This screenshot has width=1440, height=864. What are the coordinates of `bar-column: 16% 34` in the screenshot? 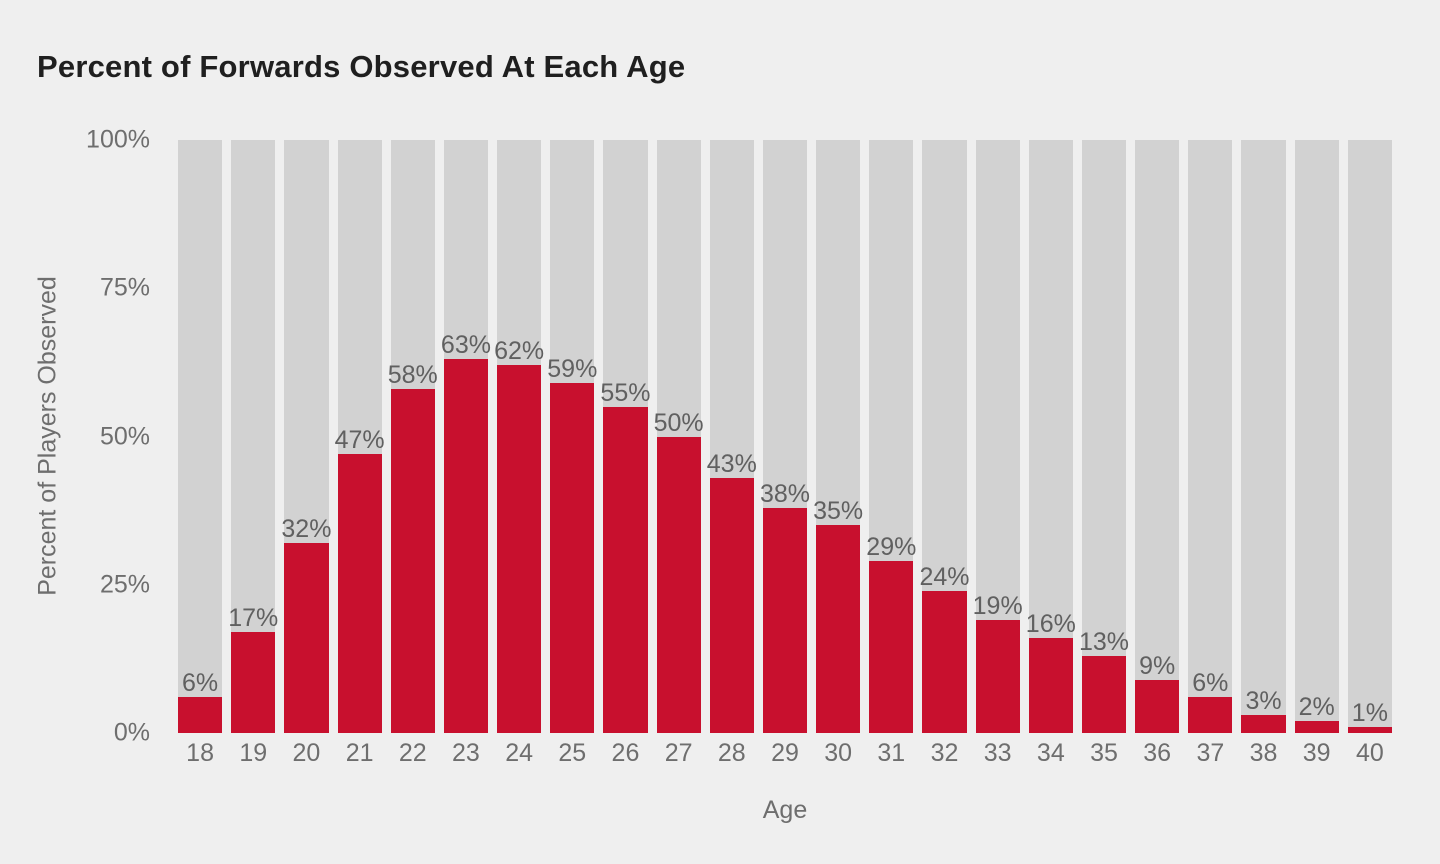 It's located at (1050, 456).